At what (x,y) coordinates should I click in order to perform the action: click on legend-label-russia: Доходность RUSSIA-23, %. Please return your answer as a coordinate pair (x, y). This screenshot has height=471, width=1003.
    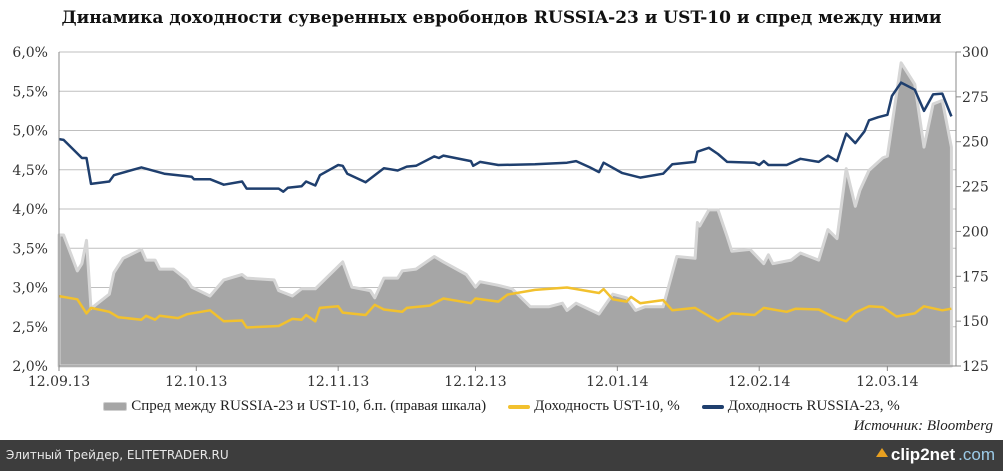
    Looking at the image, I should click on (813, 406).